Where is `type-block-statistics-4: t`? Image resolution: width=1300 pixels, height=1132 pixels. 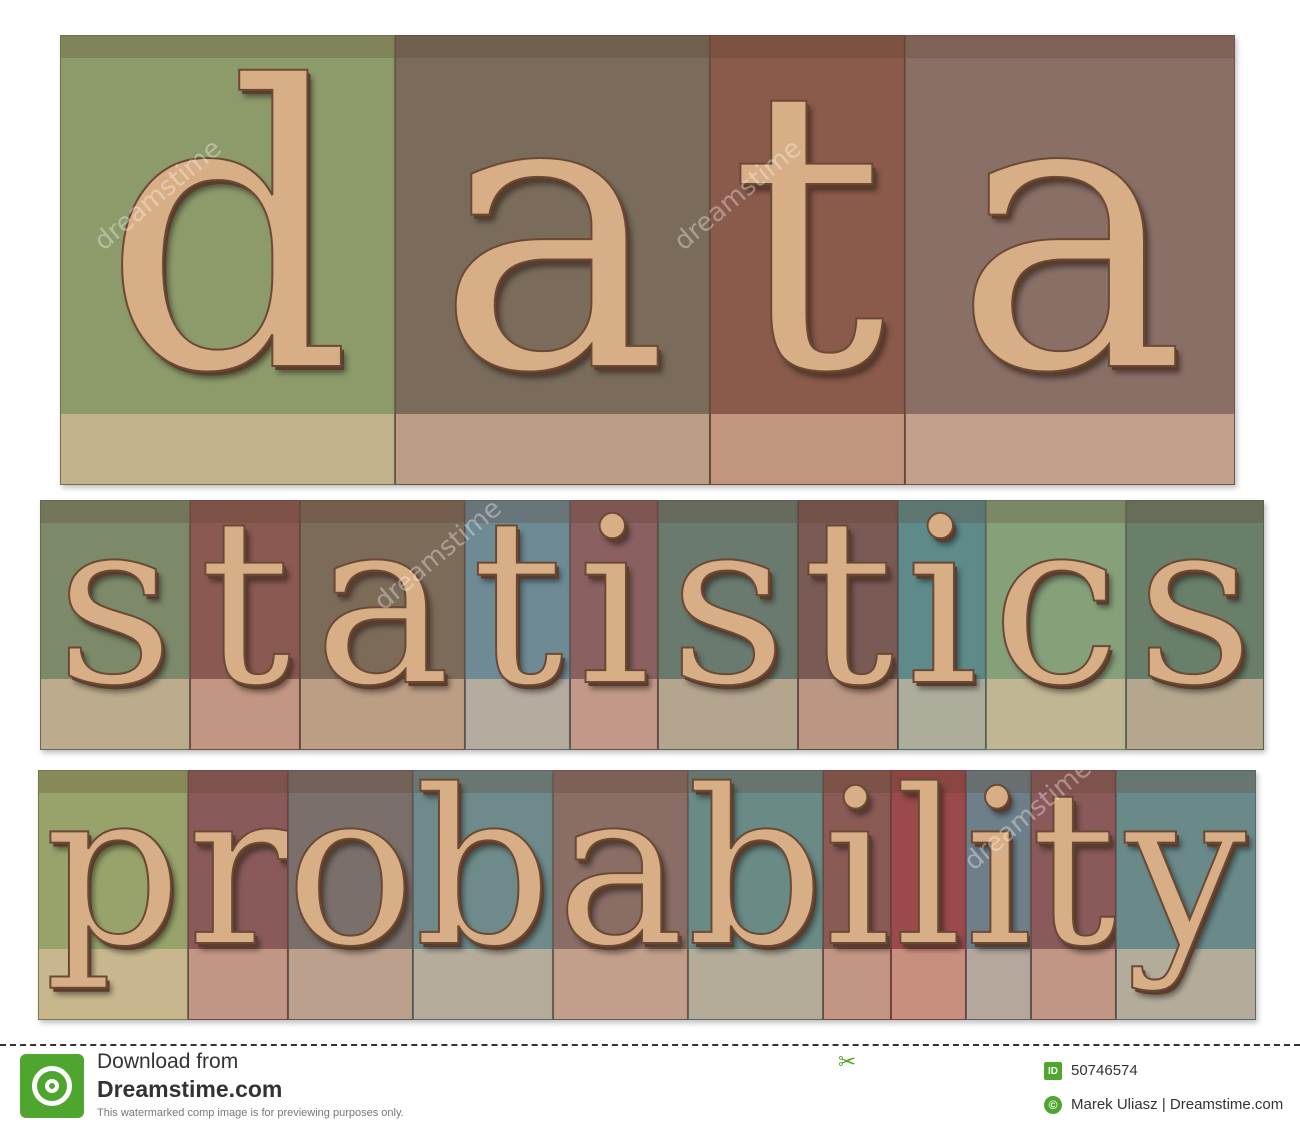 type-block-statistics-4: t is located at coordinates (517, 625).